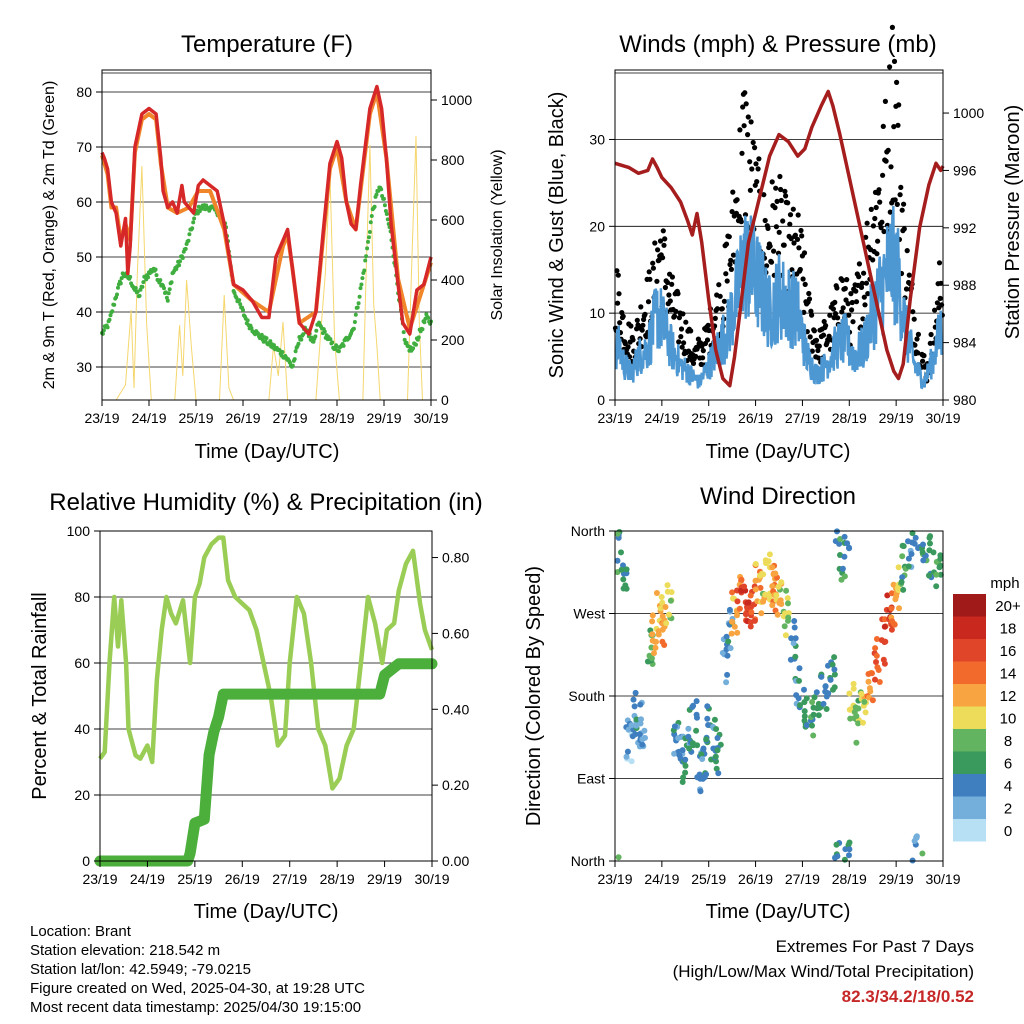 The image size is (1024, 1024). Describe the element at coordinates (266, 413) in the screenshot. I see `temperature-x-ticks: 23/19 24/19 25/19 26/19 27/19 28/19 29/19 30/19` at that location.